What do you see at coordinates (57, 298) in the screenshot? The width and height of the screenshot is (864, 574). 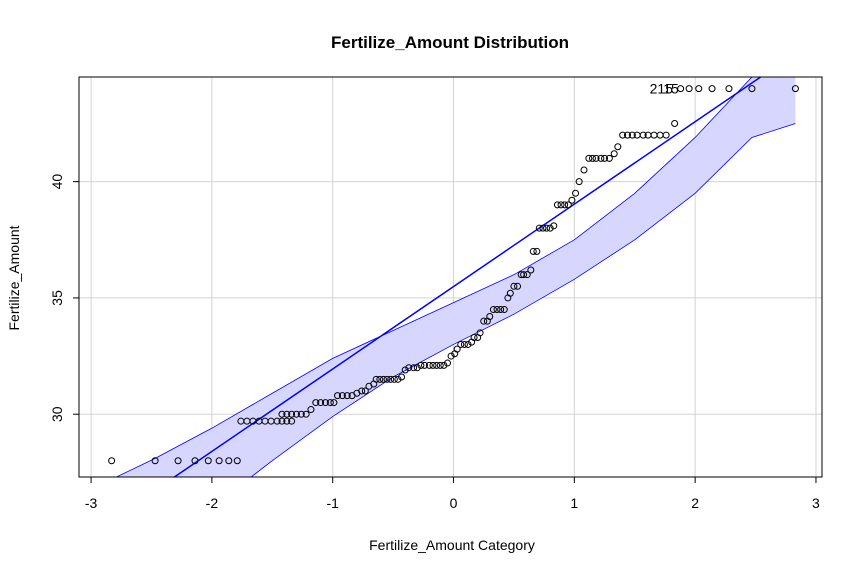 I see `y-tick-label: 35` at bounding box center [57, 298].